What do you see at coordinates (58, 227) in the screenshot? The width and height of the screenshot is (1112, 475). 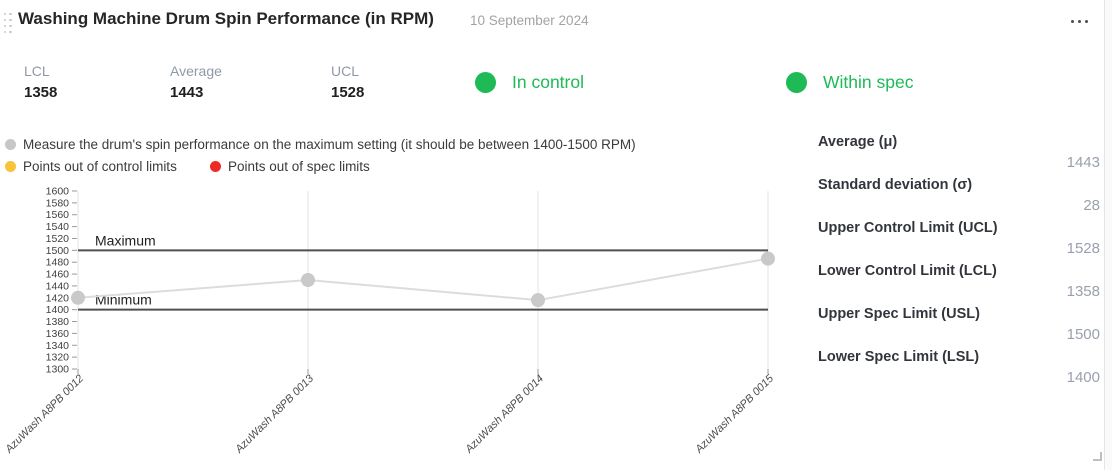 I see `y-tick-label: 1540` at bounding box center [58, 227].